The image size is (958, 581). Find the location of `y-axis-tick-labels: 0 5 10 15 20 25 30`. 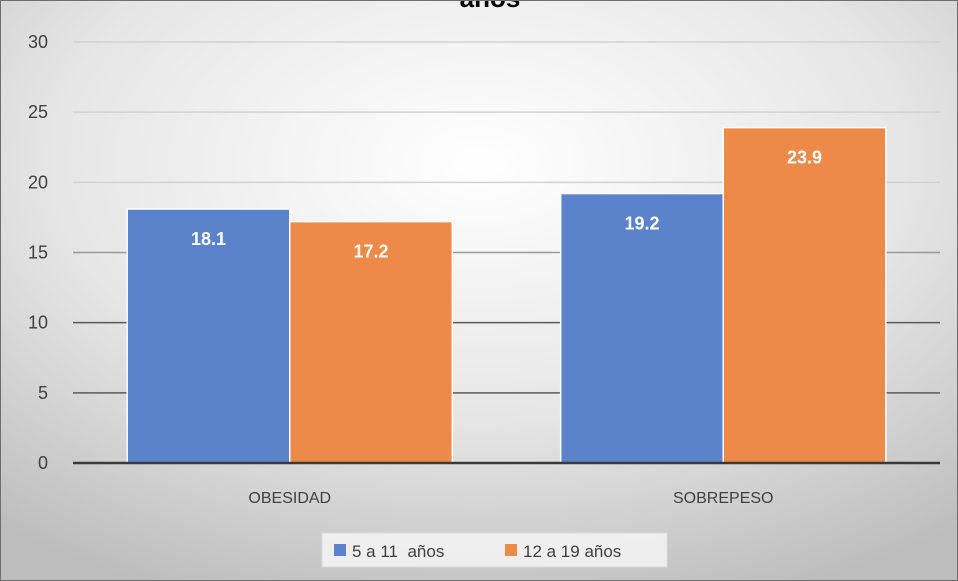

y-axis-tick-labels: 0 5 10 15 20 25 30 is located at coordinates (38, 252).